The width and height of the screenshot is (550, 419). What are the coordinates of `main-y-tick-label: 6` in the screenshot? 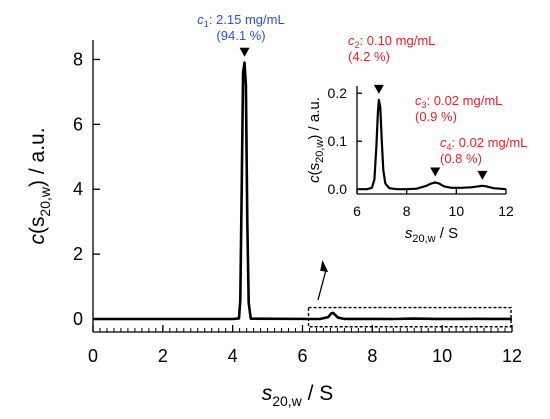 It's located at (78, 124).